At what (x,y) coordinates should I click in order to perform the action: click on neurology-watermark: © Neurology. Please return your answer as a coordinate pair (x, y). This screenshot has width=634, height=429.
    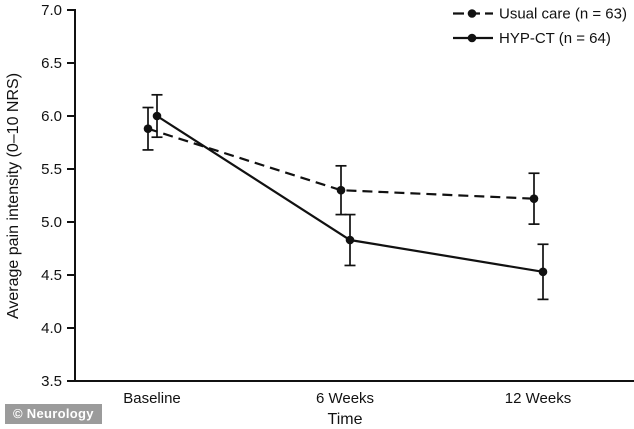
    Looking at the image, I should click on (53, 414).